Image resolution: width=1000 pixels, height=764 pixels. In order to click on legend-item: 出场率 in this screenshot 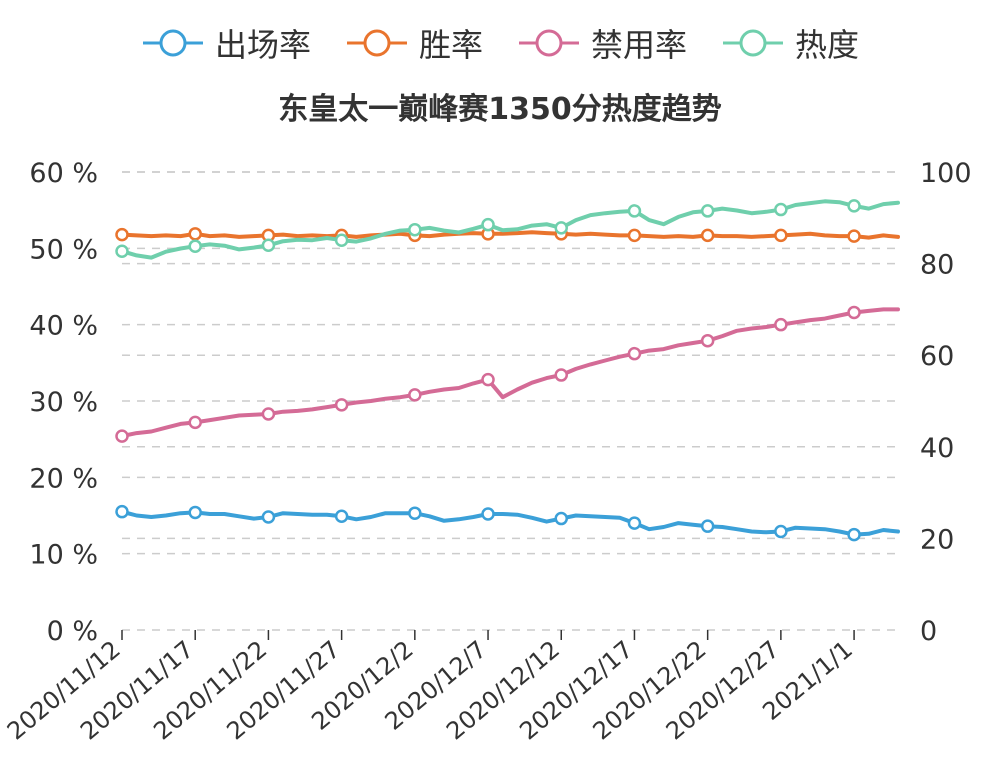, I will do `click(226, 43)`.